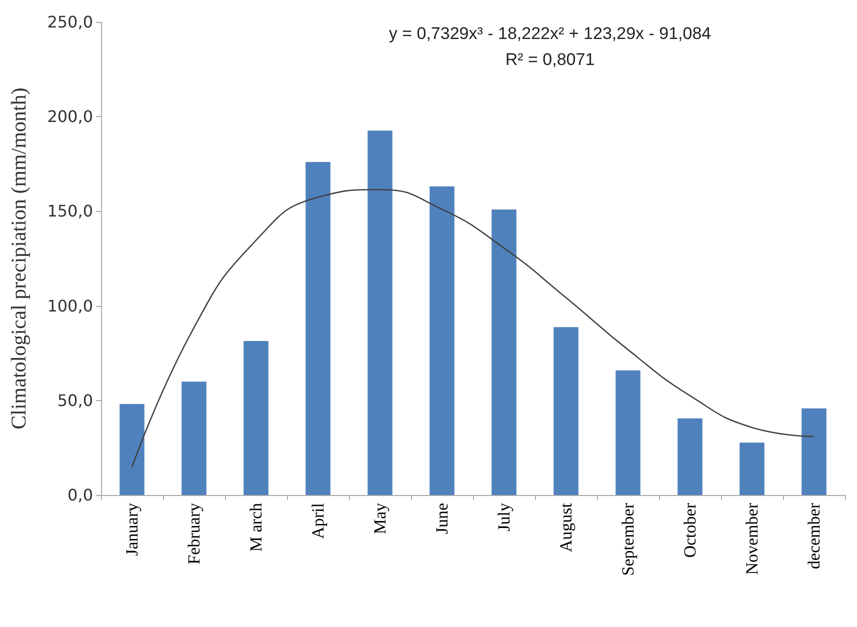 The height and width of the screenshot is (627, 857). Describe the element at coordinates (550, 33) in the screenshot. I see `annotation: y = 0,7329x³ - 18,222x² + 123,29x - 91,084` at that location.